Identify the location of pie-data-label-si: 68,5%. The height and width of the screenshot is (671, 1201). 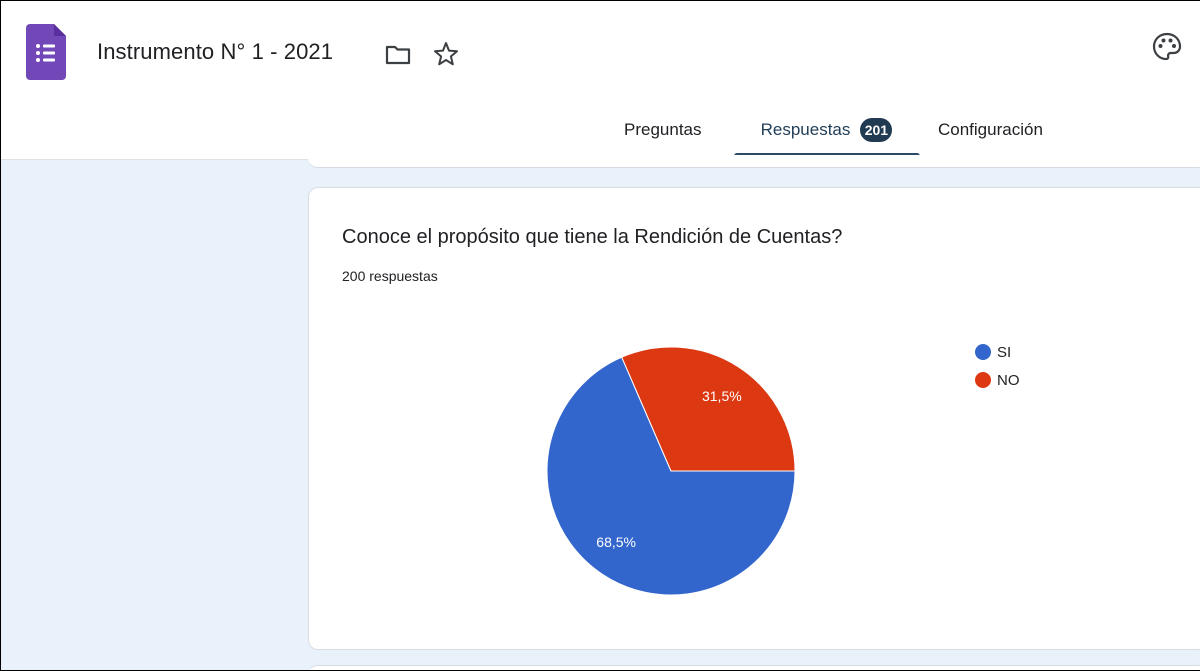
(616, 542).